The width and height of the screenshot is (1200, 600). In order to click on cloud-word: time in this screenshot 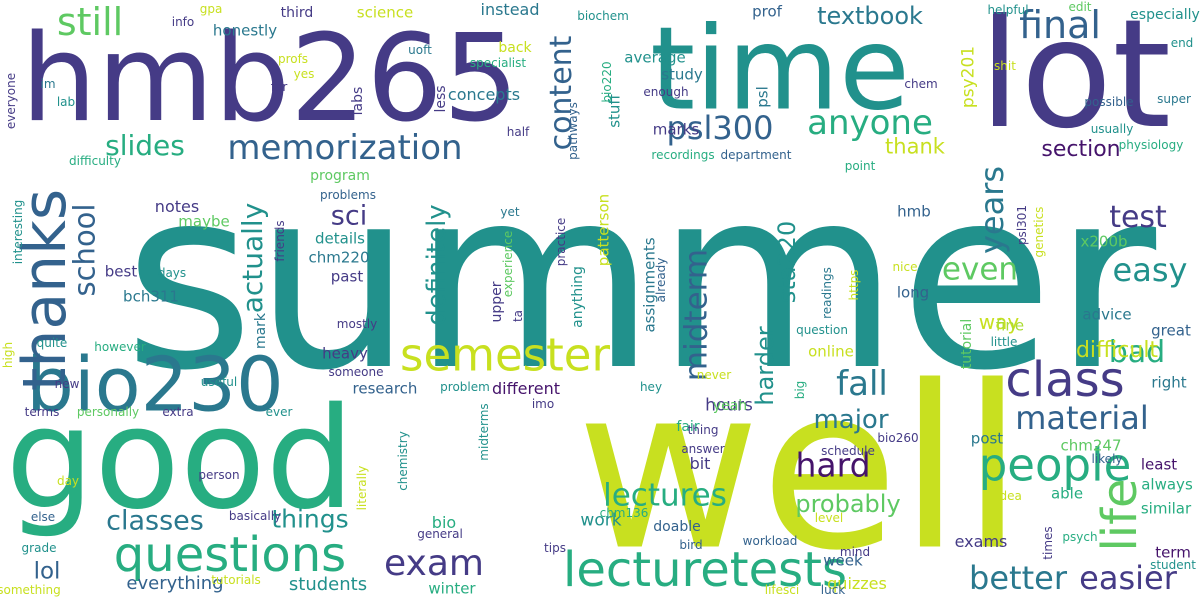, I will do `click(780, 69)`.